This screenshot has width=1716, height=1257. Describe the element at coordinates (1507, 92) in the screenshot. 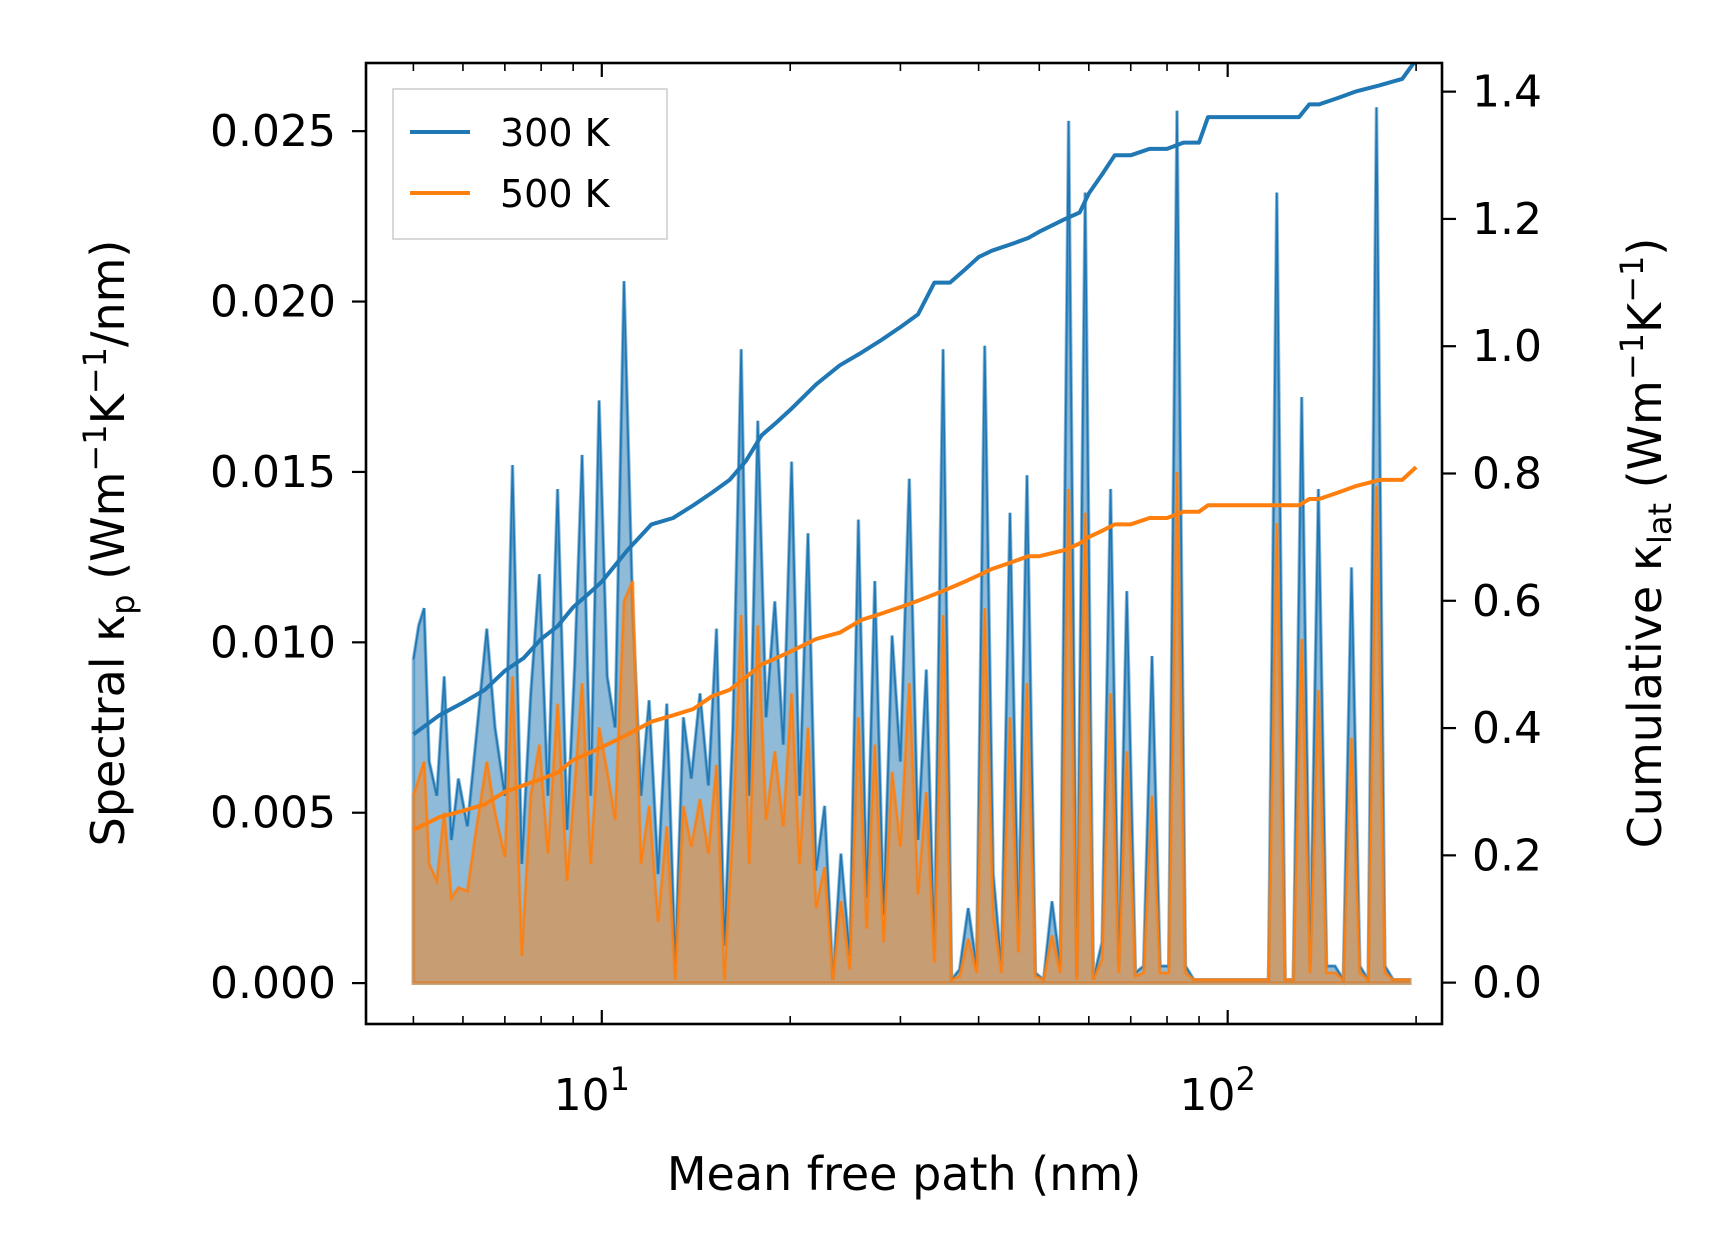

I see `y-right-tick-label: 1.4` at that location.